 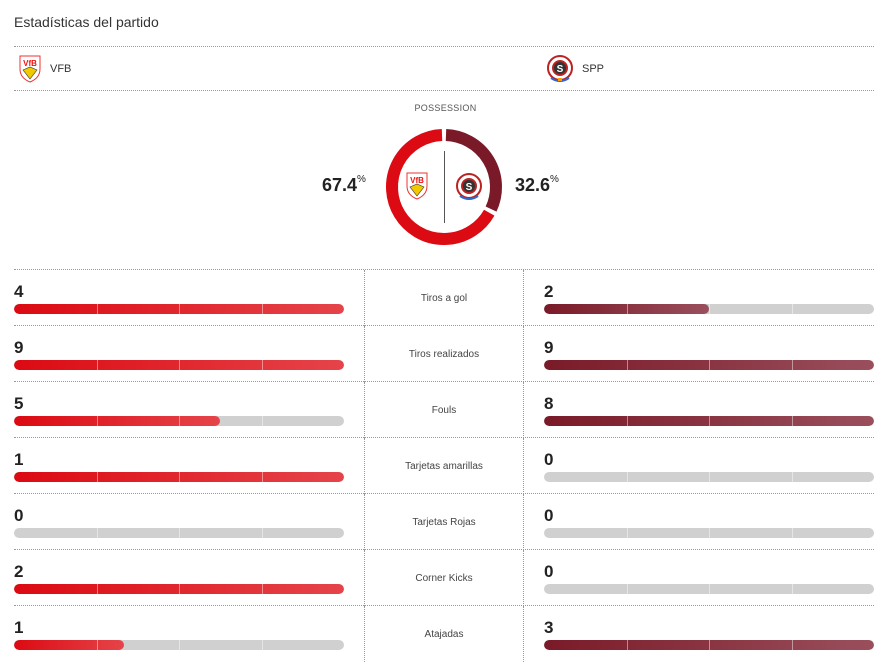 I want to click on possession-label: POSSESSION, so click(x=445, y=108).